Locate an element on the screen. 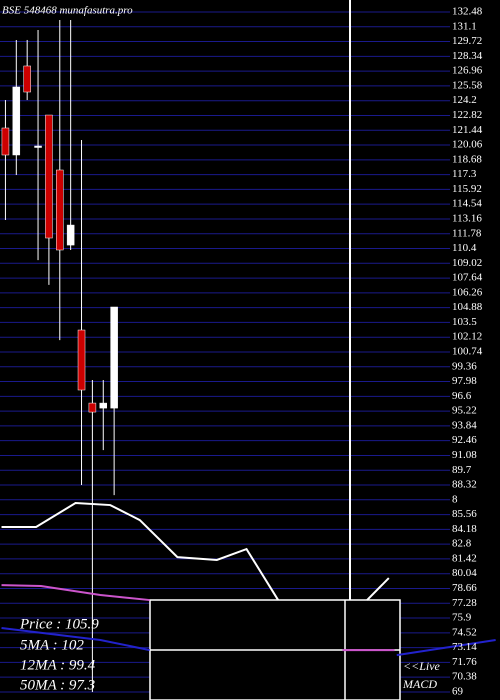 Image resolution: width=500 pixels, height=700 pixels. info-5ma: 5MA : 102 is located at coordinates (52, 645).